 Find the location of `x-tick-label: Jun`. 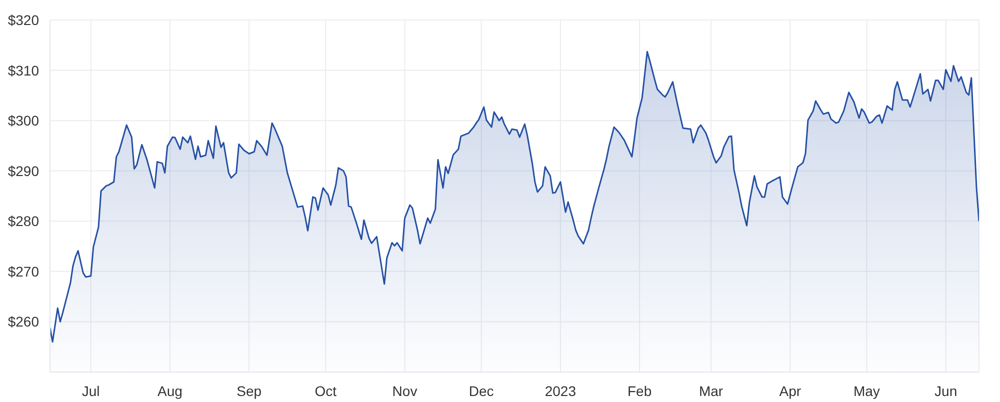

x-tick-label: Jun is located at coordinates (946, 390).